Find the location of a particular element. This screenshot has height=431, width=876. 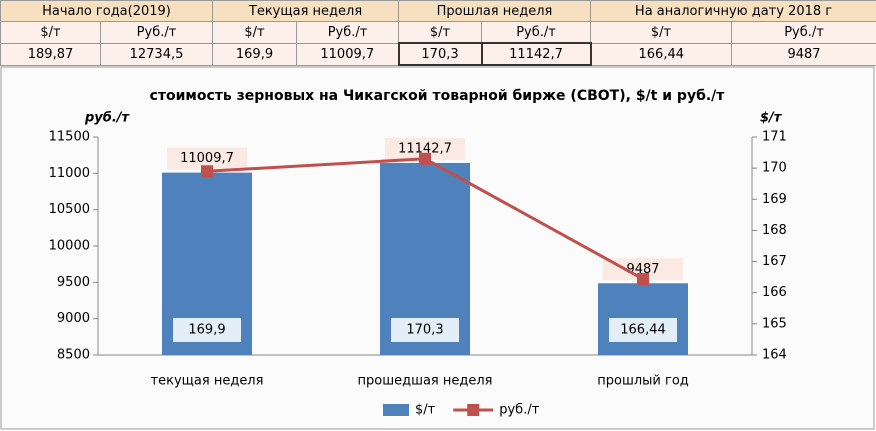

header-cell: Текущая неделя is located at coordinates (305, 11).